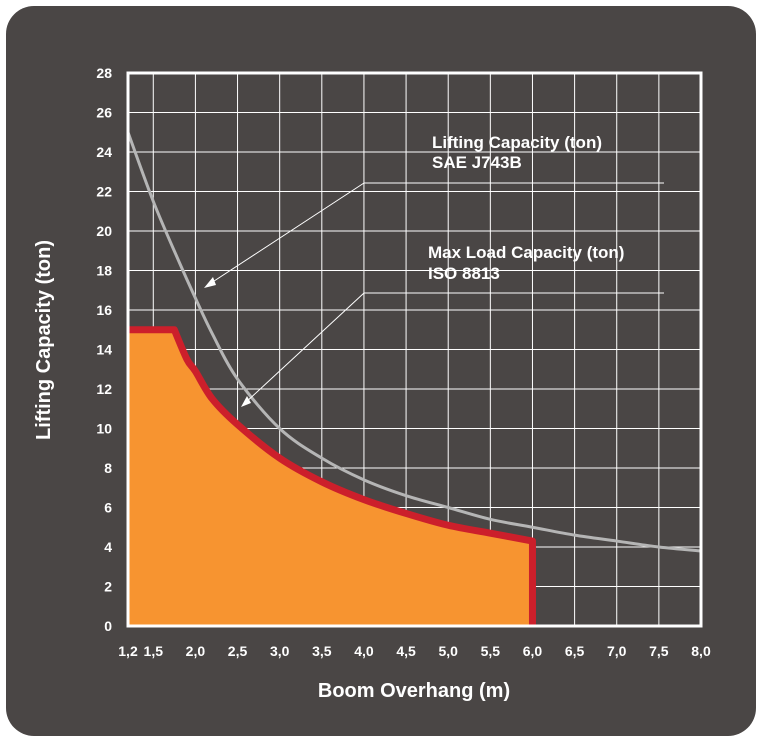 The width and height of the screenshot is (762, 747). I want to click on x-tick-label: 1,2, so click(128, 651).